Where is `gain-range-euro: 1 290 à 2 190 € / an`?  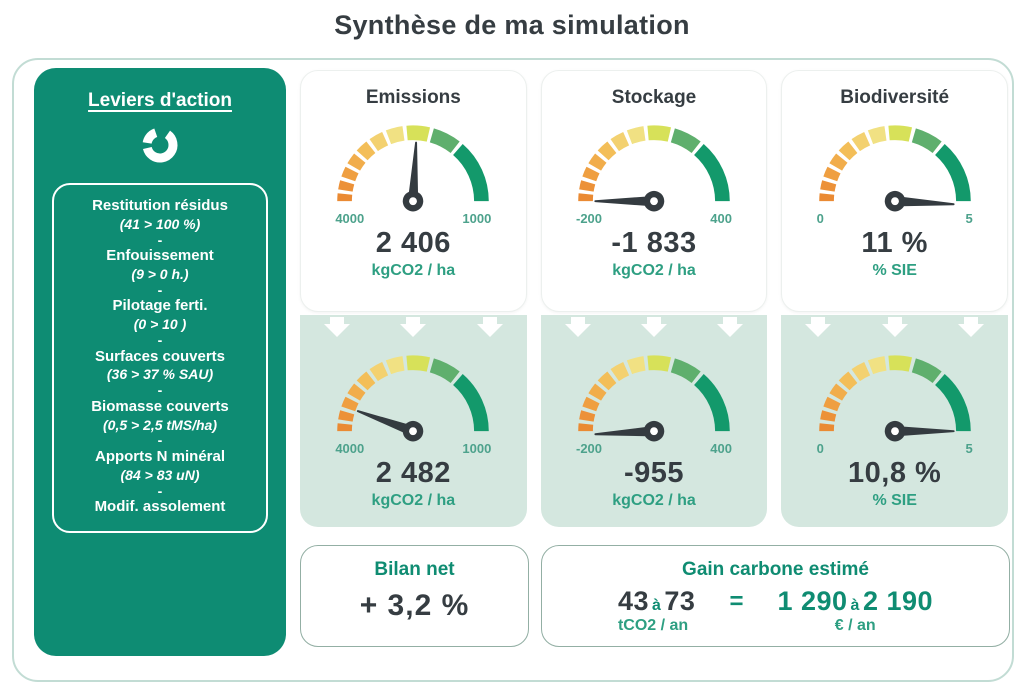
gain-range-euro: 1 290 à 2 190 € / an is located at coordinates (855, 610).